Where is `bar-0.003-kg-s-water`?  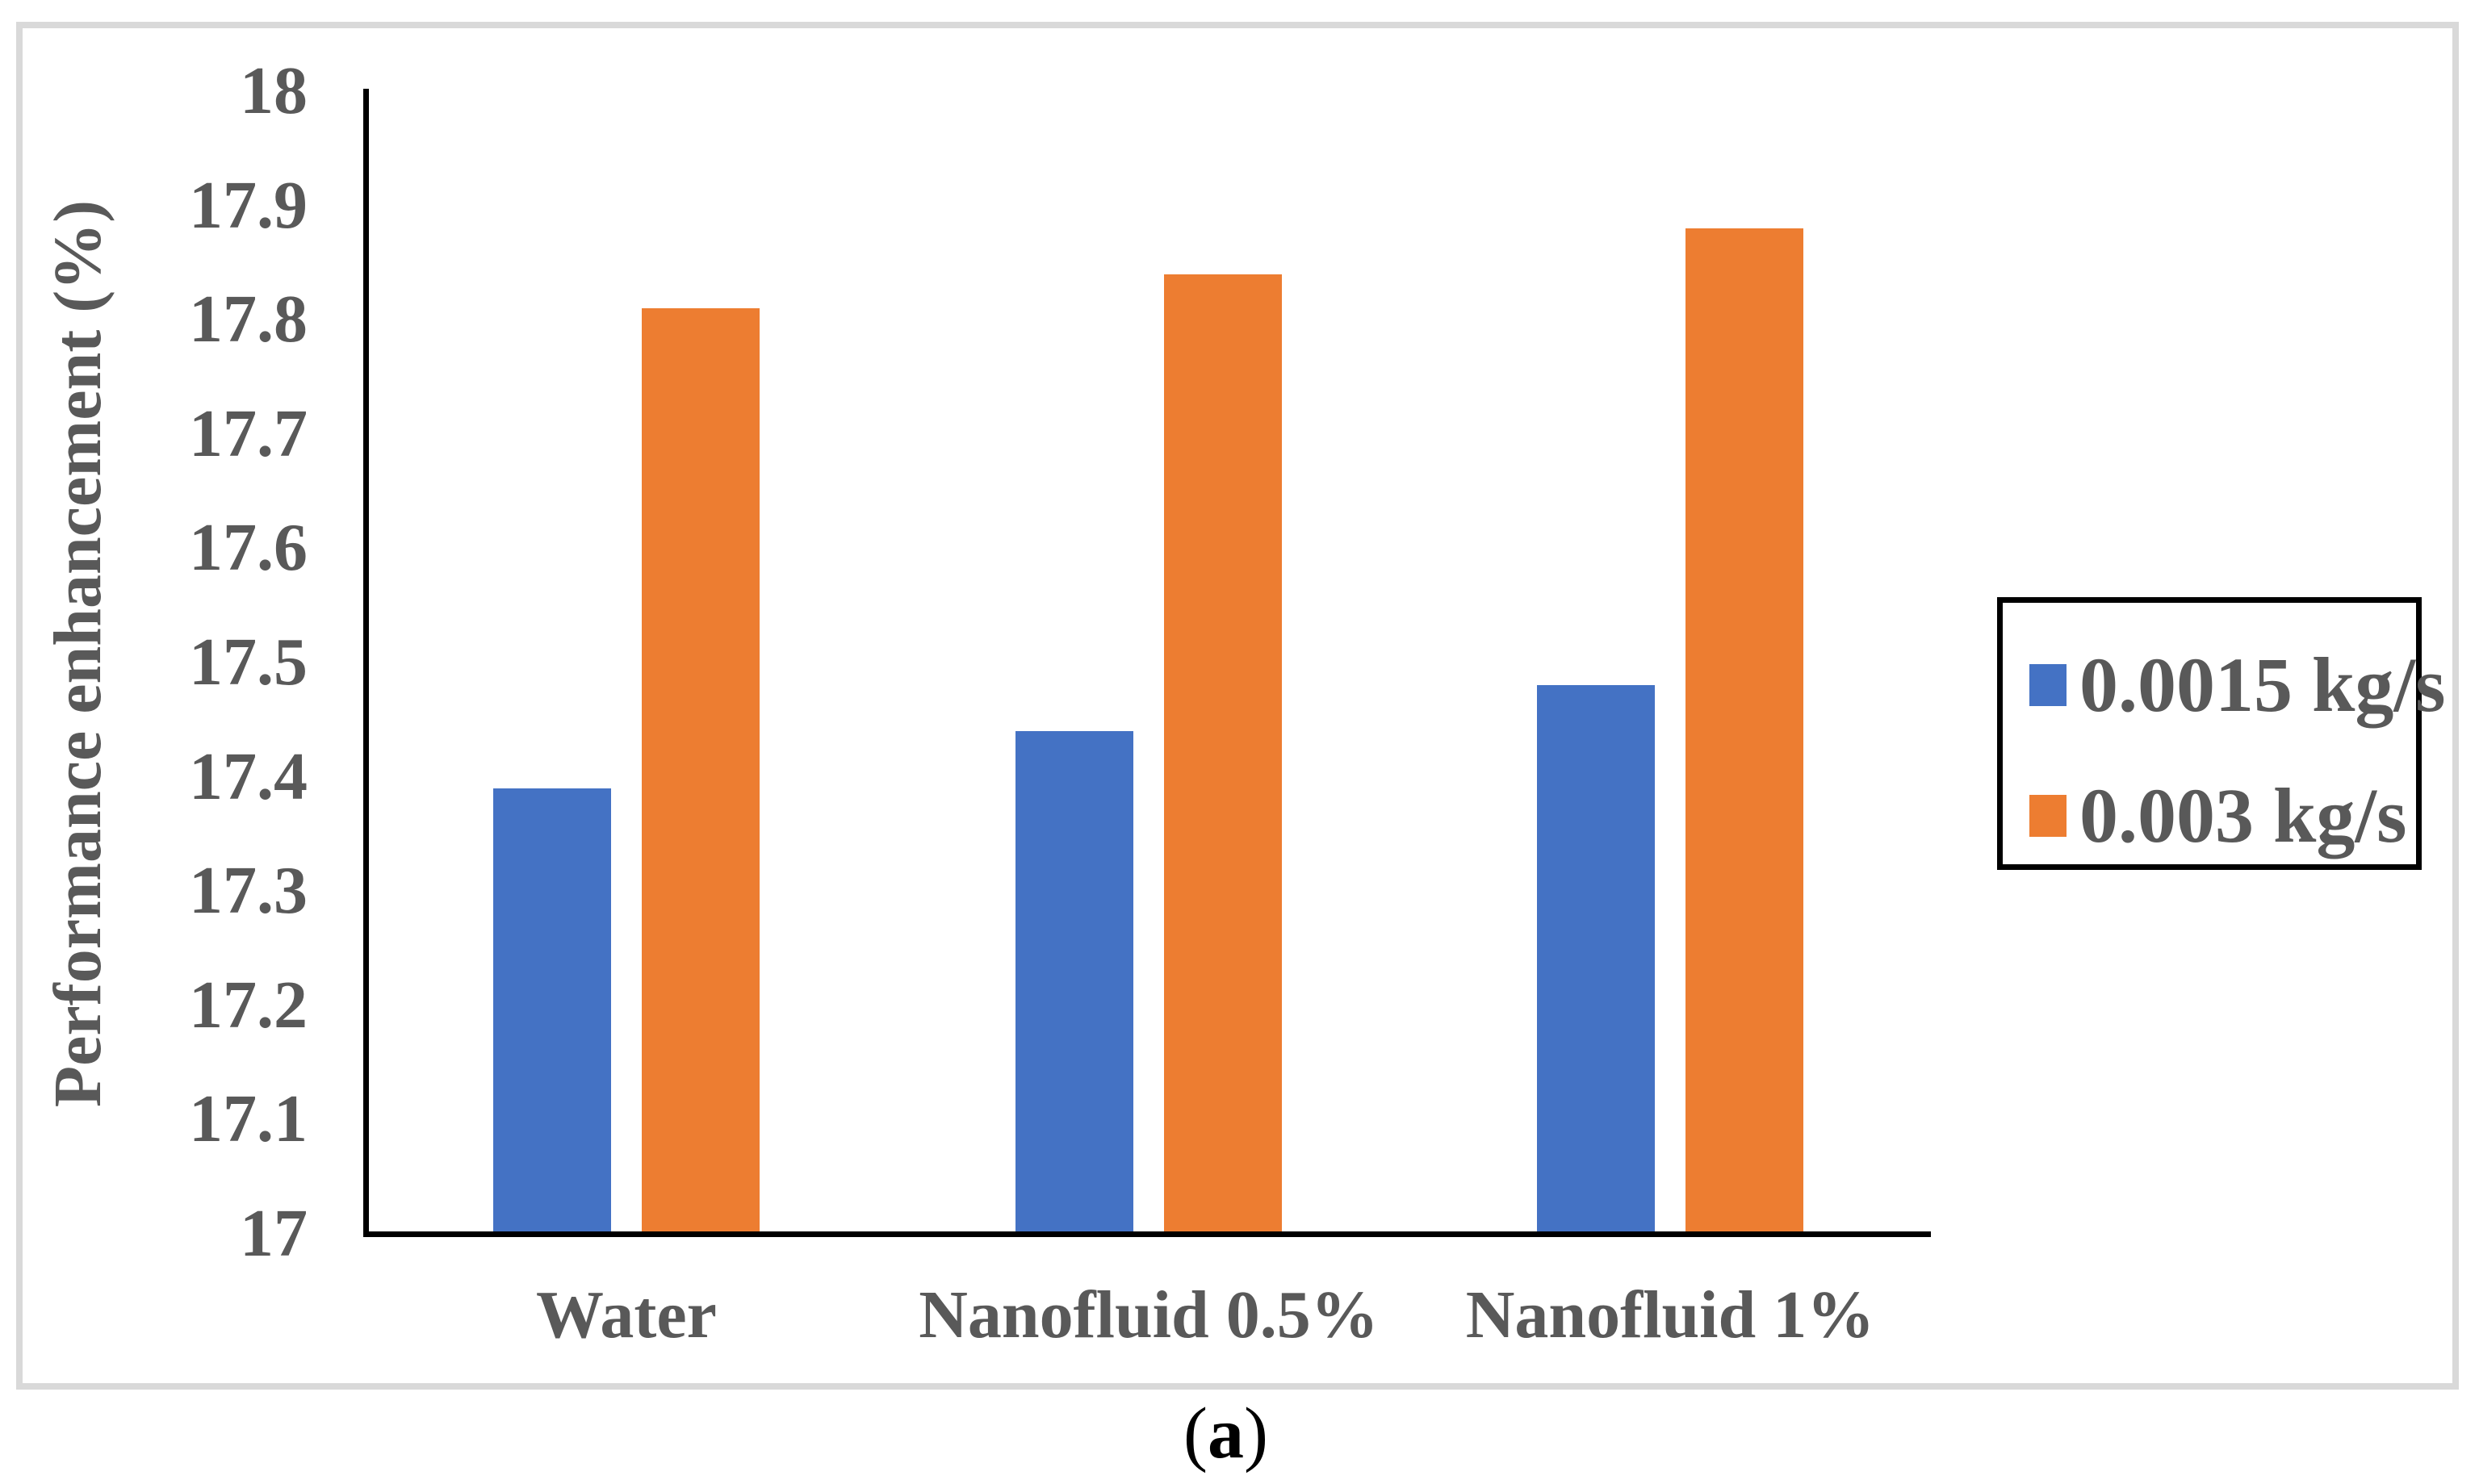
bar-0.003-kg-s-water is located at coordinates (701, 771).